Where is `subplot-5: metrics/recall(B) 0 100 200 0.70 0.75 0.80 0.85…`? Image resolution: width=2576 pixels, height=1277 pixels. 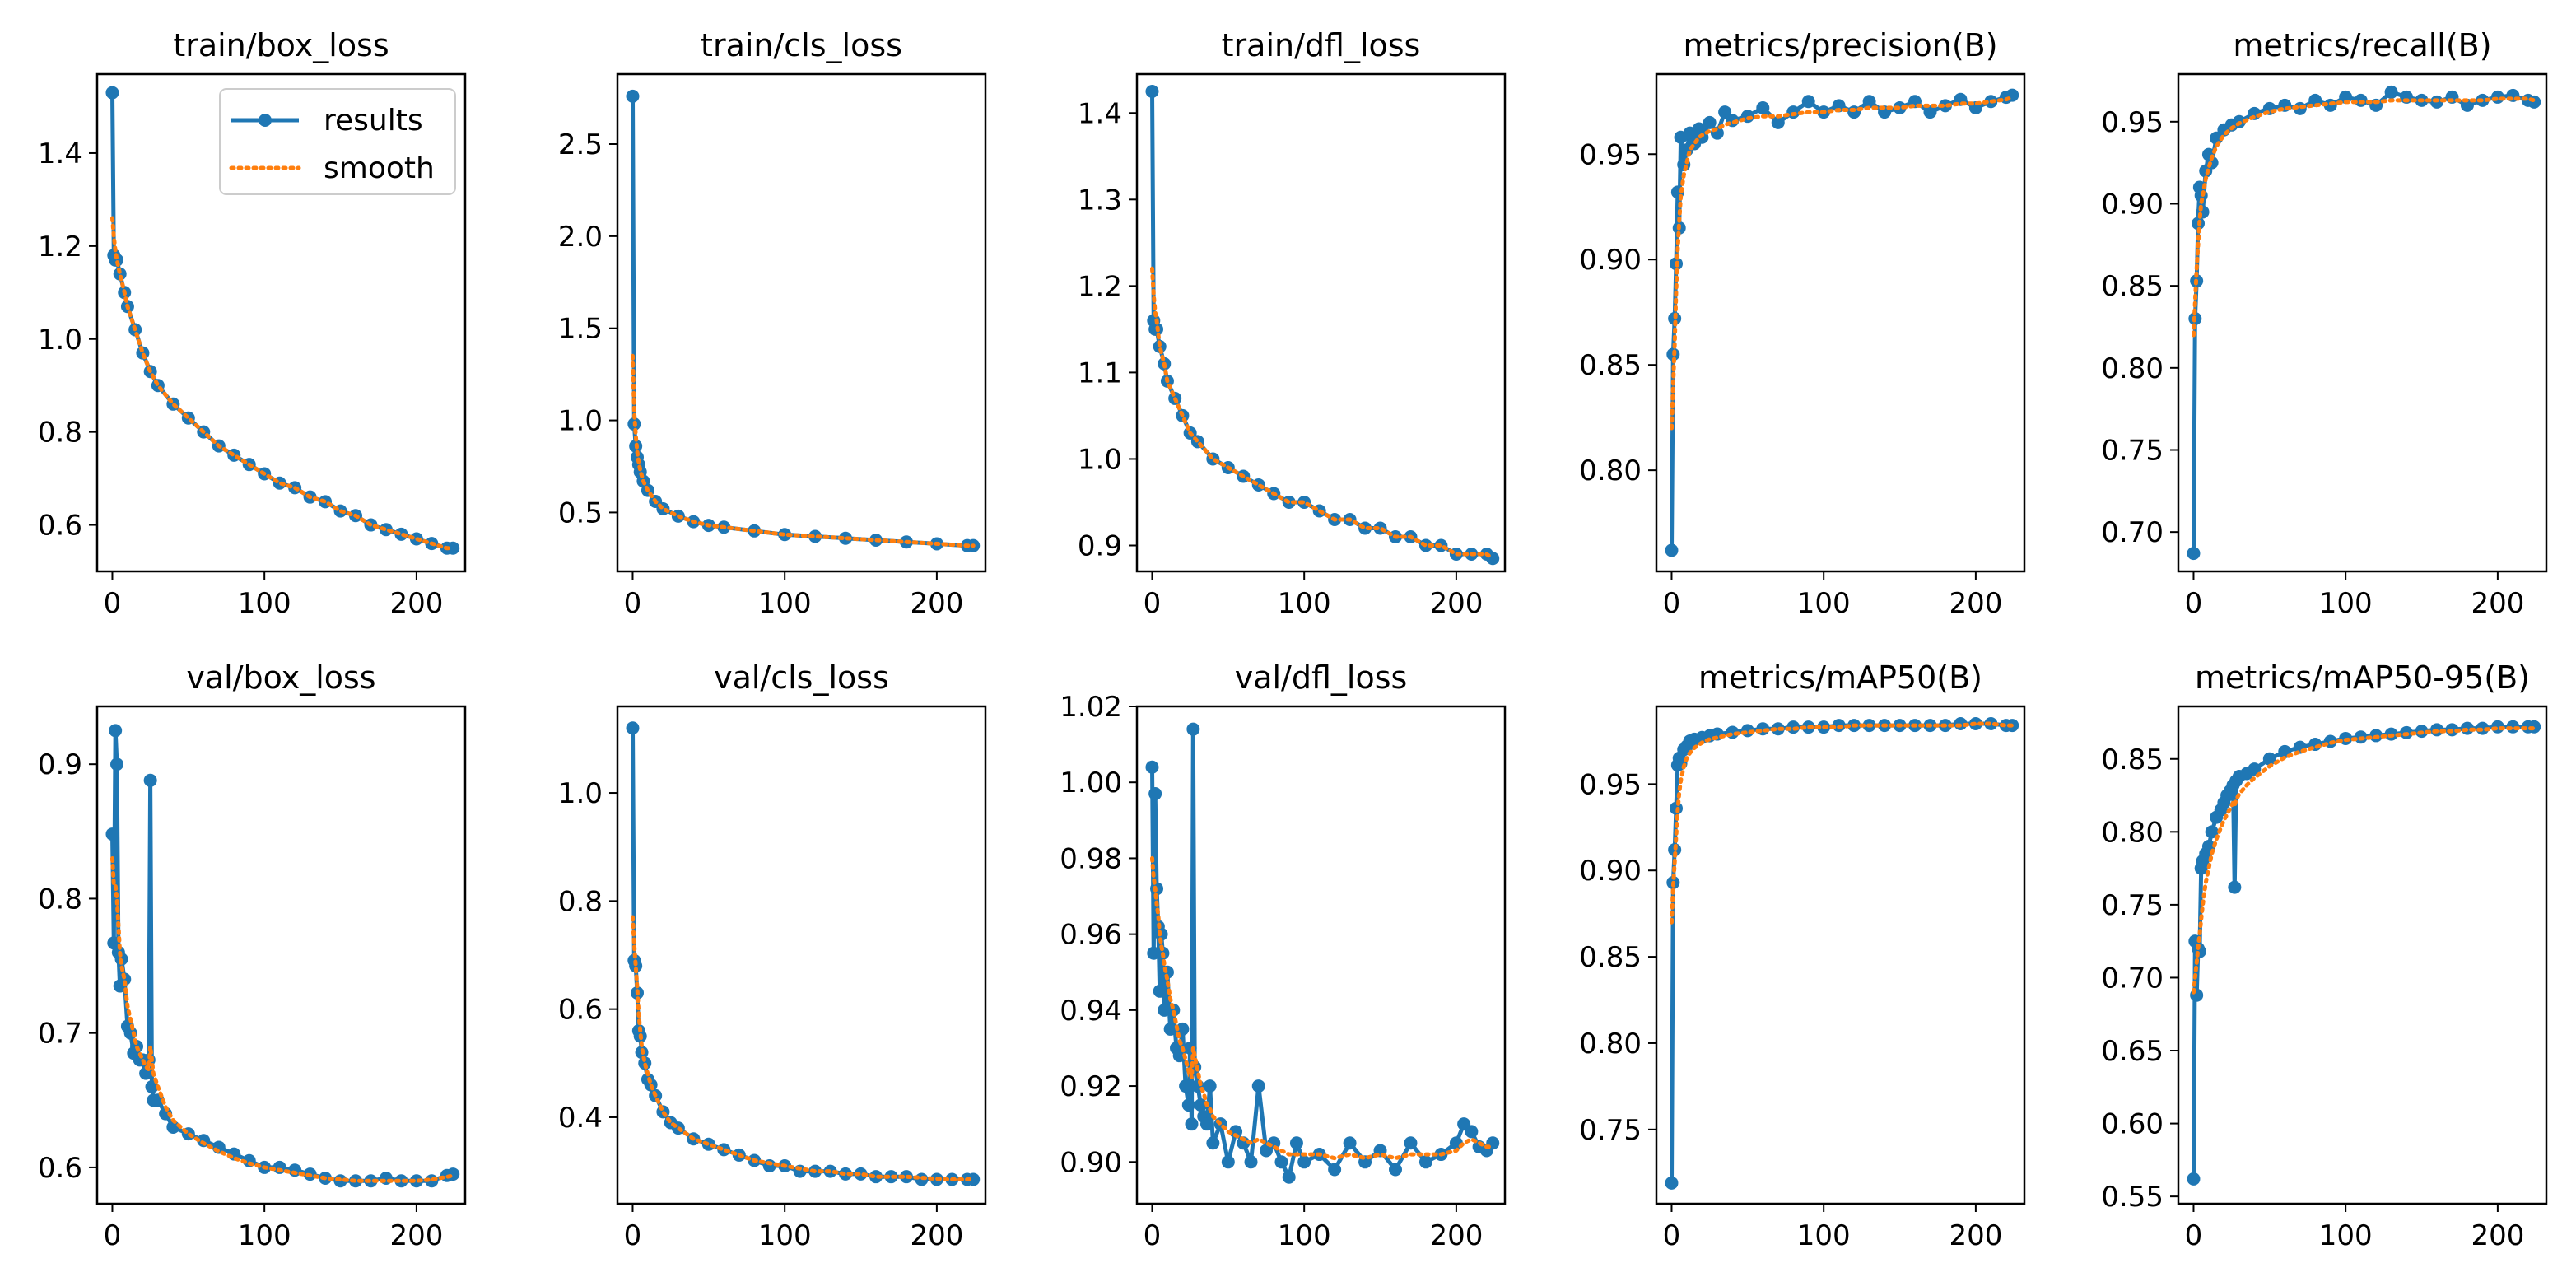 subplot-5: metrics/recall(B) 0 100 200 0.70 0.75 0.80 0.85… is located at coordinates (2324, 323).